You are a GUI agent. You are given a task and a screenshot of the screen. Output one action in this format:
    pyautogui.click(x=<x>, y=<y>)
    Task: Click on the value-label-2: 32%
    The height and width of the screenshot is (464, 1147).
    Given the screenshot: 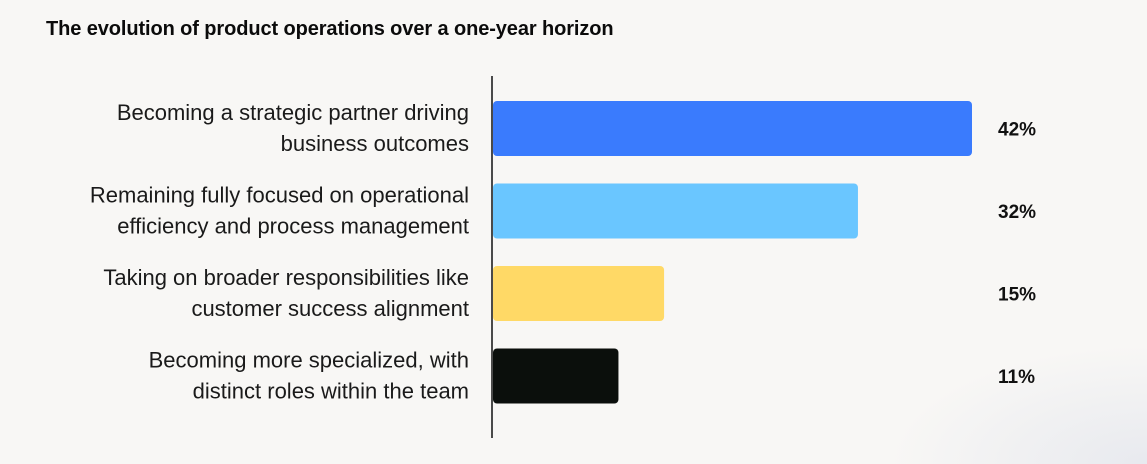 What is the action you would take?
    pyautogui.click(x=1017, y=212)
    